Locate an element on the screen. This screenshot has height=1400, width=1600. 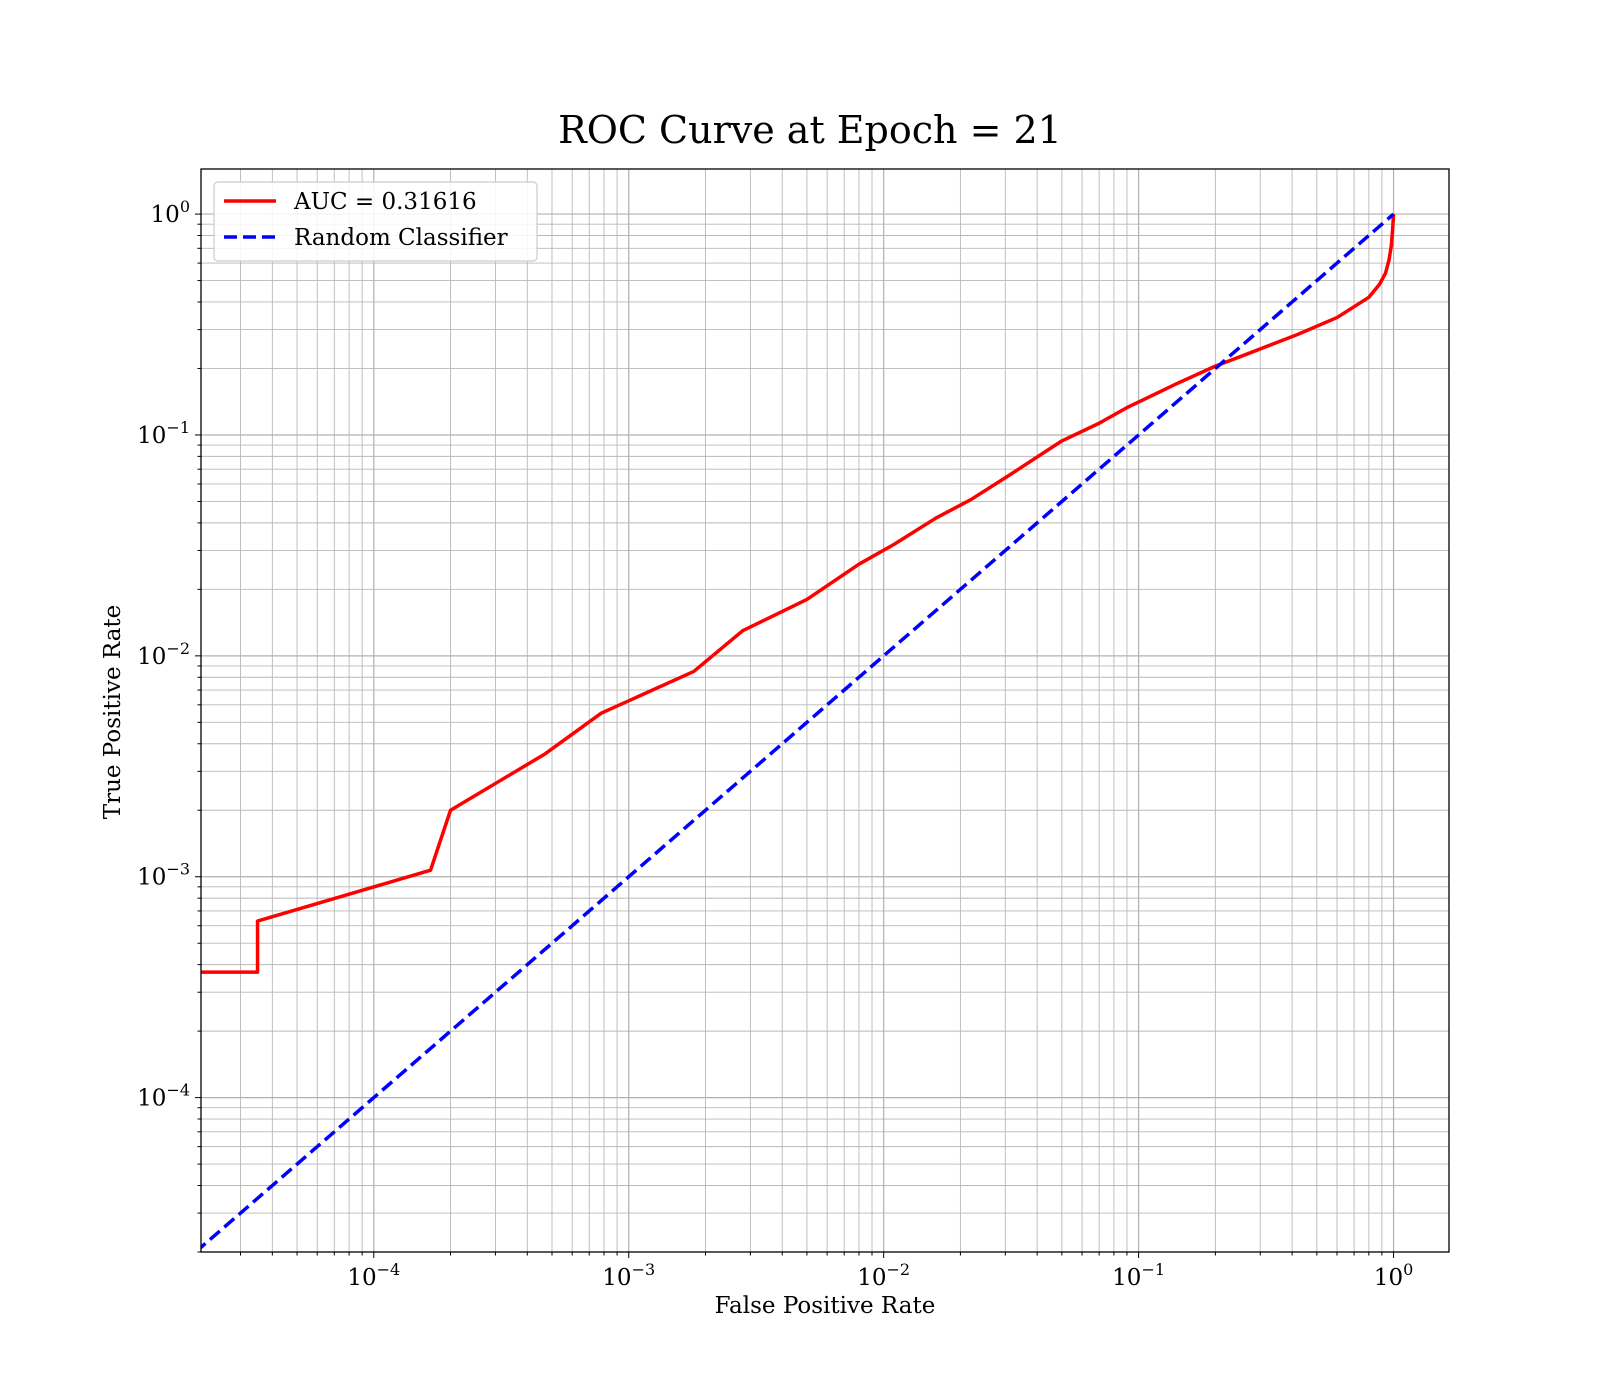
legend-label-random: Random Classifier is located at coordinates (401, 238).